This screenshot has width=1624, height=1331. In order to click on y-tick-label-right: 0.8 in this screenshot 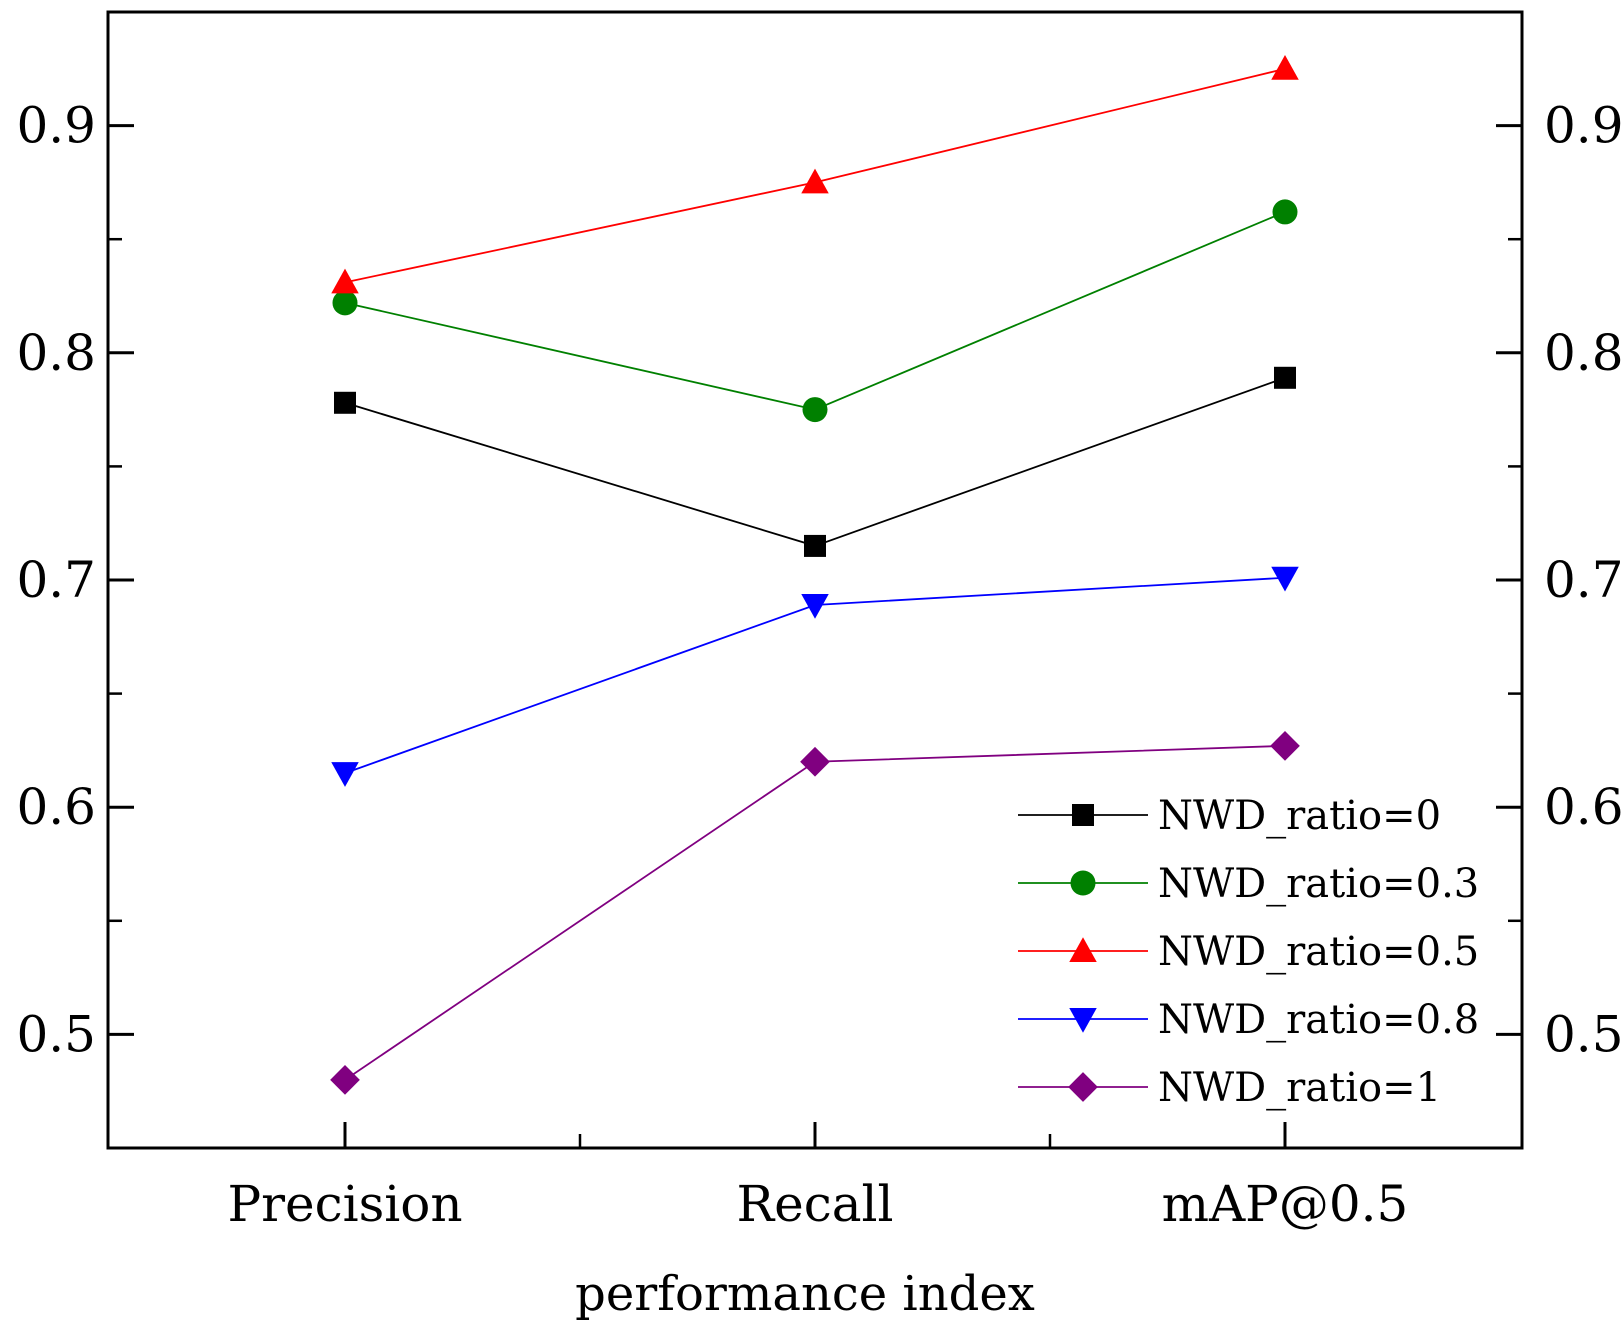, I will do `click(1584, 353)`.